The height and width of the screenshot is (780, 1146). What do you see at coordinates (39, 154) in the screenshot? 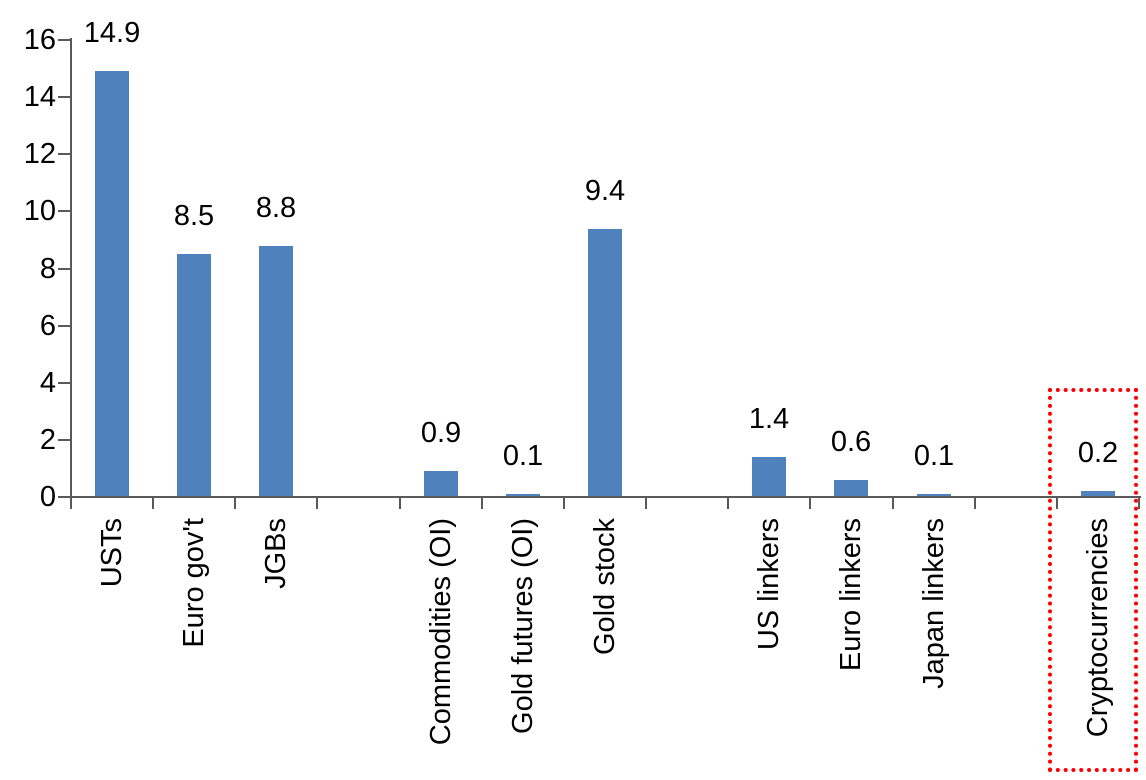
I see `y-tick-label-12: 12` at bounding box center [39, 154].